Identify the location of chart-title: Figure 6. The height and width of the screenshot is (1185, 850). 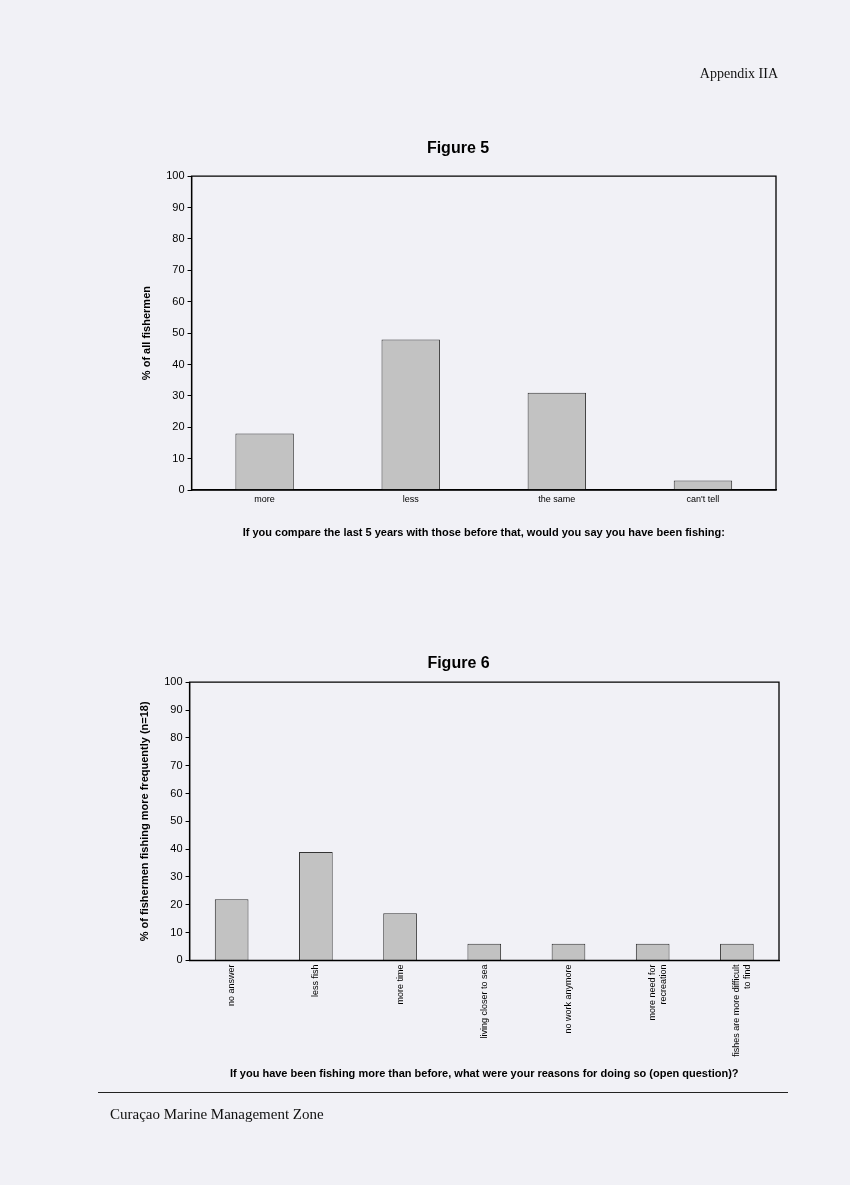
(458, 663).